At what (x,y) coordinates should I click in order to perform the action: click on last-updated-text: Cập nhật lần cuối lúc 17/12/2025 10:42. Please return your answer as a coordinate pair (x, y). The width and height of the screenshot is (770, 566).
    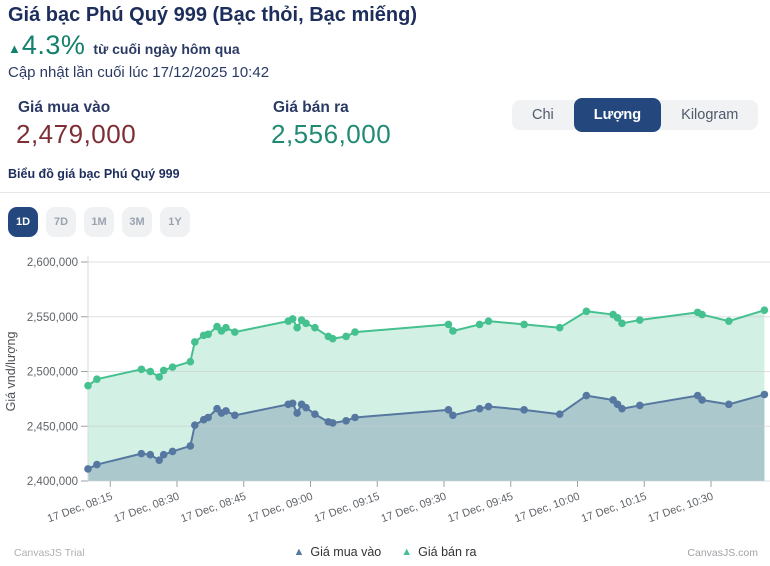
    Looking at the image, I should click on (139, 72).